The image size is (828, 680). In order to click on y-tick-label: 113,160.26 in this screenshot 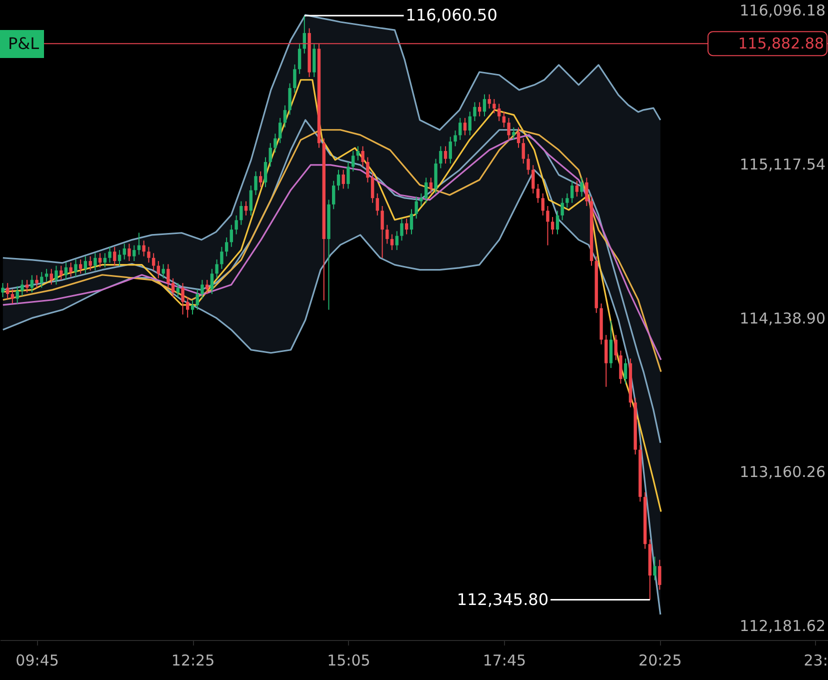, I will do `click(783, 472)`.